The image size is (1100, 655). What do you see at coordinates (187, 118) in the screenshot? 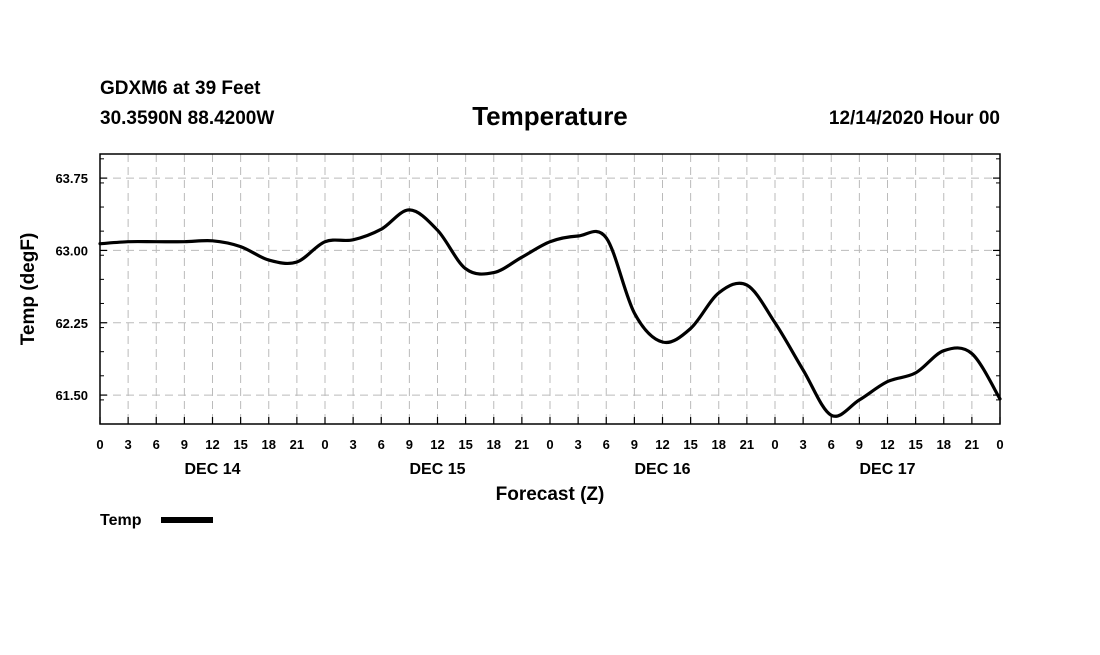
I see `coordinates-label: 30.3590N 88.4200W` at bounding box center [187, 118].